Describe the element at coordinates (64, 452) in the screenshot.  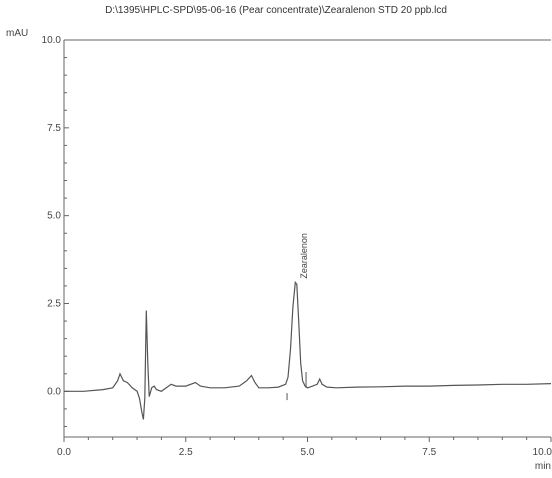
I see `x-tick-label: 0.0` at that location.